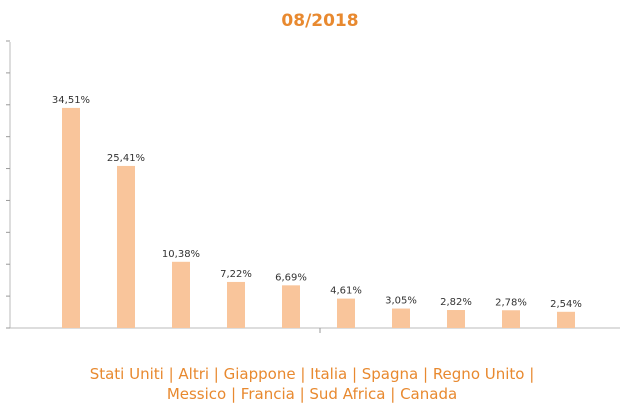 Image resolution: width=624 pixels, height=404 pixels. What do you see at coordinates (566, 304) in the screenshot?
I see `value-label: 2,54%` at bounding box center [566, 304].